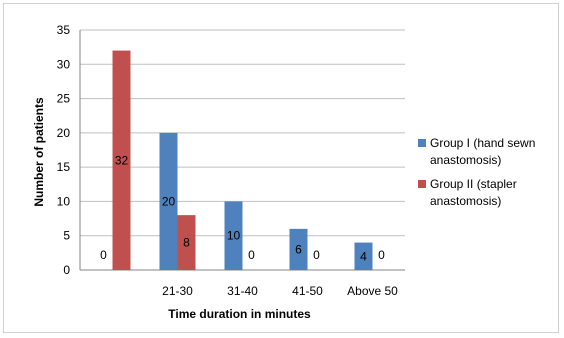 The height and width of the screenshot is (338, 564). What do you see at coordinates (482, 143) in the screenshot?
I see `legend-label-1-line-1: Group I (hand sewn` at bounding box center [482, 143].